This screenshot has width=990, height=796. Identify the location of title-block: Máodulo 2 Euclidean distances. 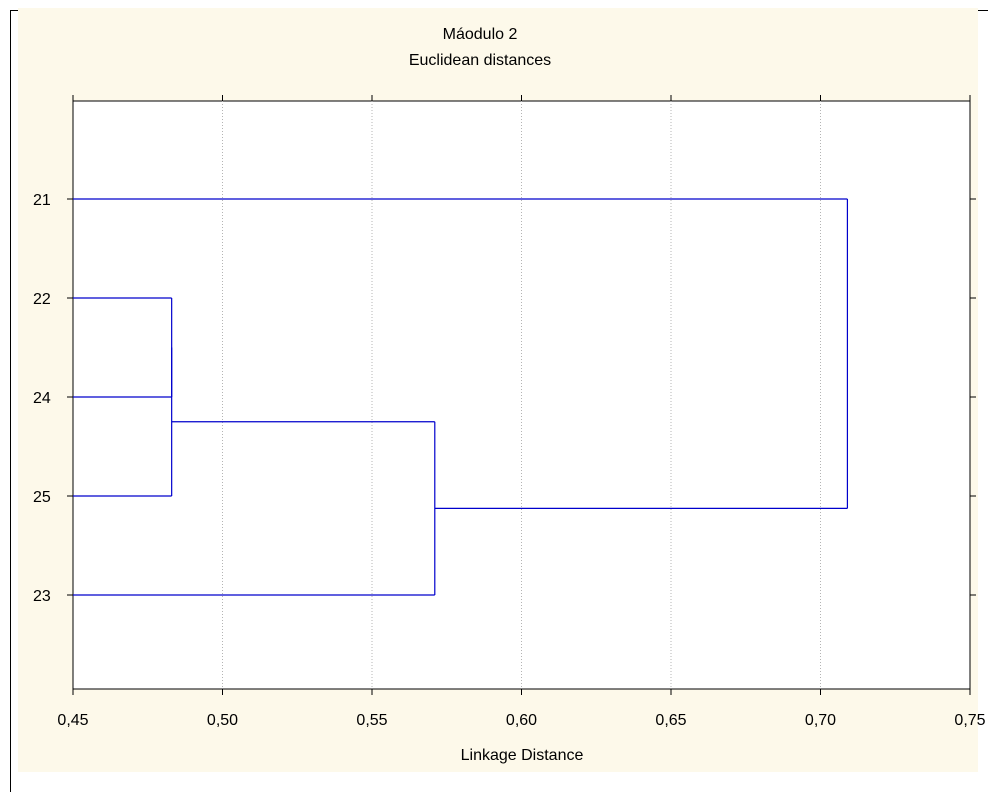
(480, 48).